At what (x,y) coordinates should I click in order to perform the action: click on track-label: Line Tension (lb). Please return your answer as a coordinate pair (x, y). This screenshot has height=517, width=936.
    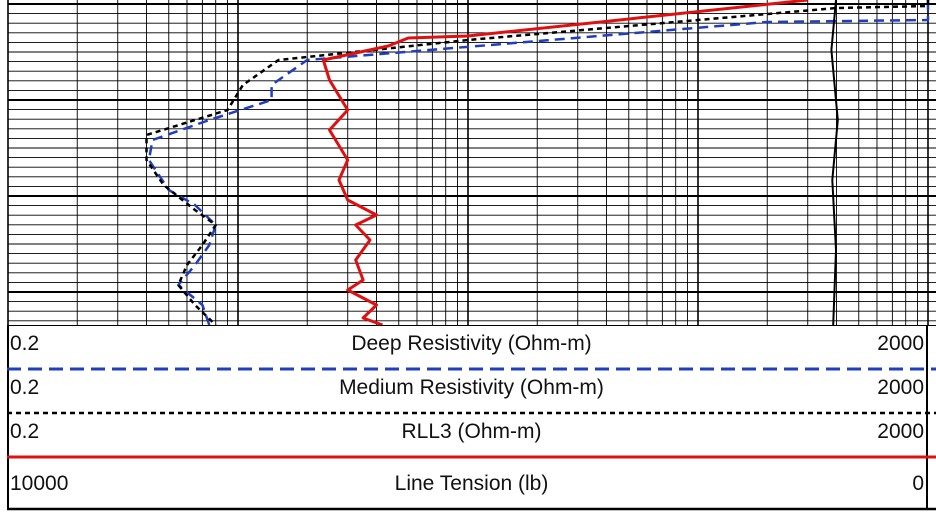
    Looking at the image, I should click on (471, 483).